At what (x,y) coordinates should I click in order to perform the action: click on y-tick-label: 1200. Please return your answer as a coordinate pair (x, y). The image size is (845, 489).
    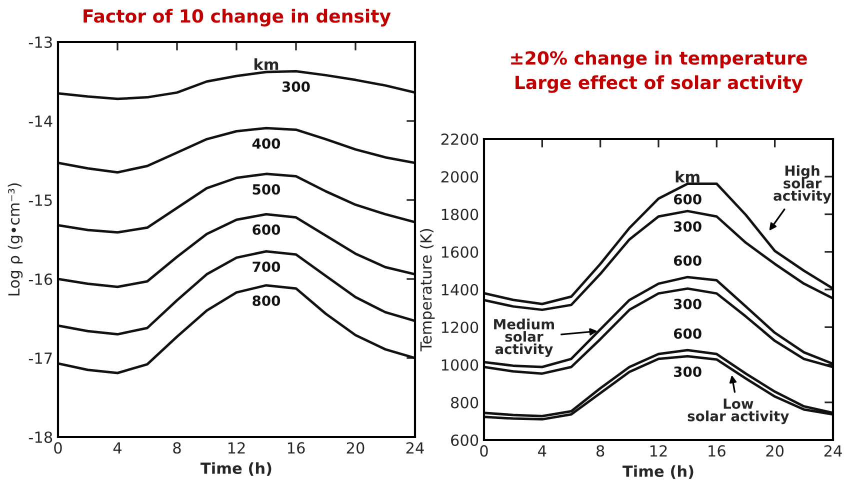
    Looking at the image, I should click on (460, 328).